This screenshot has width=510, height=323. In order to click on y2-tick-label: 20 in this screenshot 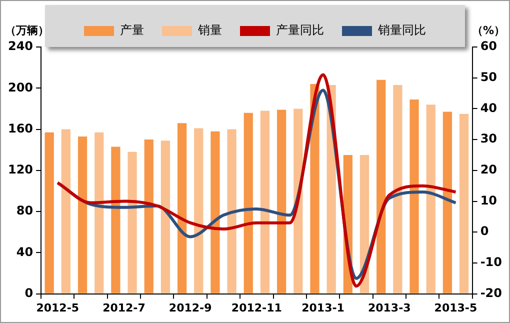, I will do `click(489, 169)`.